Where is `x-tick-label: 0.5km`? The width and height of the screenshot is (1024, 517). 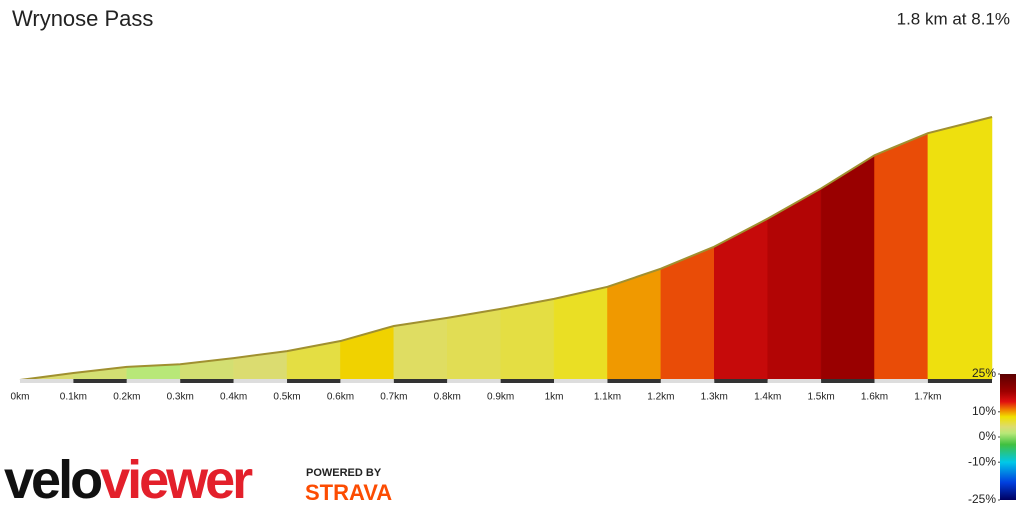 x-tick-label: 0.5km is located at coordinates (286, 397).